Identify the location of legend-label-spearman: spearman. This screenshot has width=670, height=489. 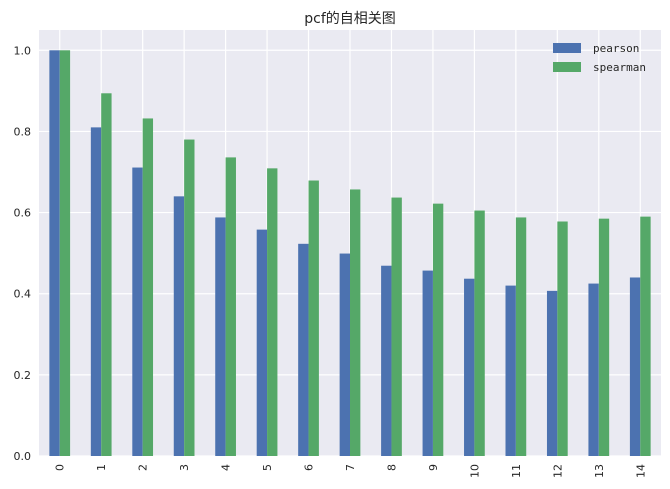
(619, 67).